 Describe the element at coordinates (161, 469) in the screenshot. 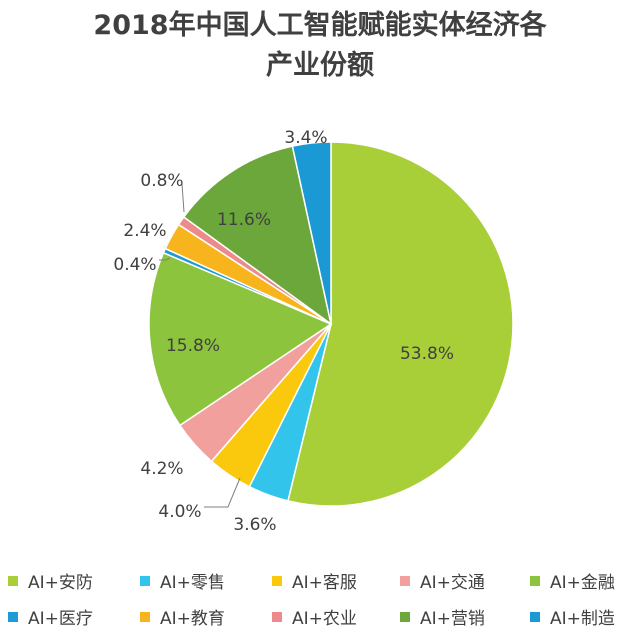

I see `data-label: 4.2%` at that location.